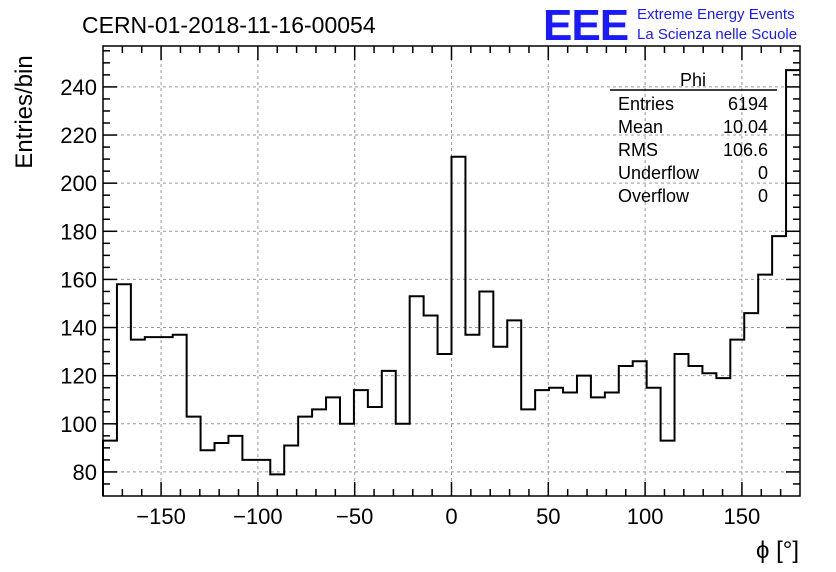 This screenshot has height=572, width=836. I want to click on stats-title: Phi, so click(693, 80).